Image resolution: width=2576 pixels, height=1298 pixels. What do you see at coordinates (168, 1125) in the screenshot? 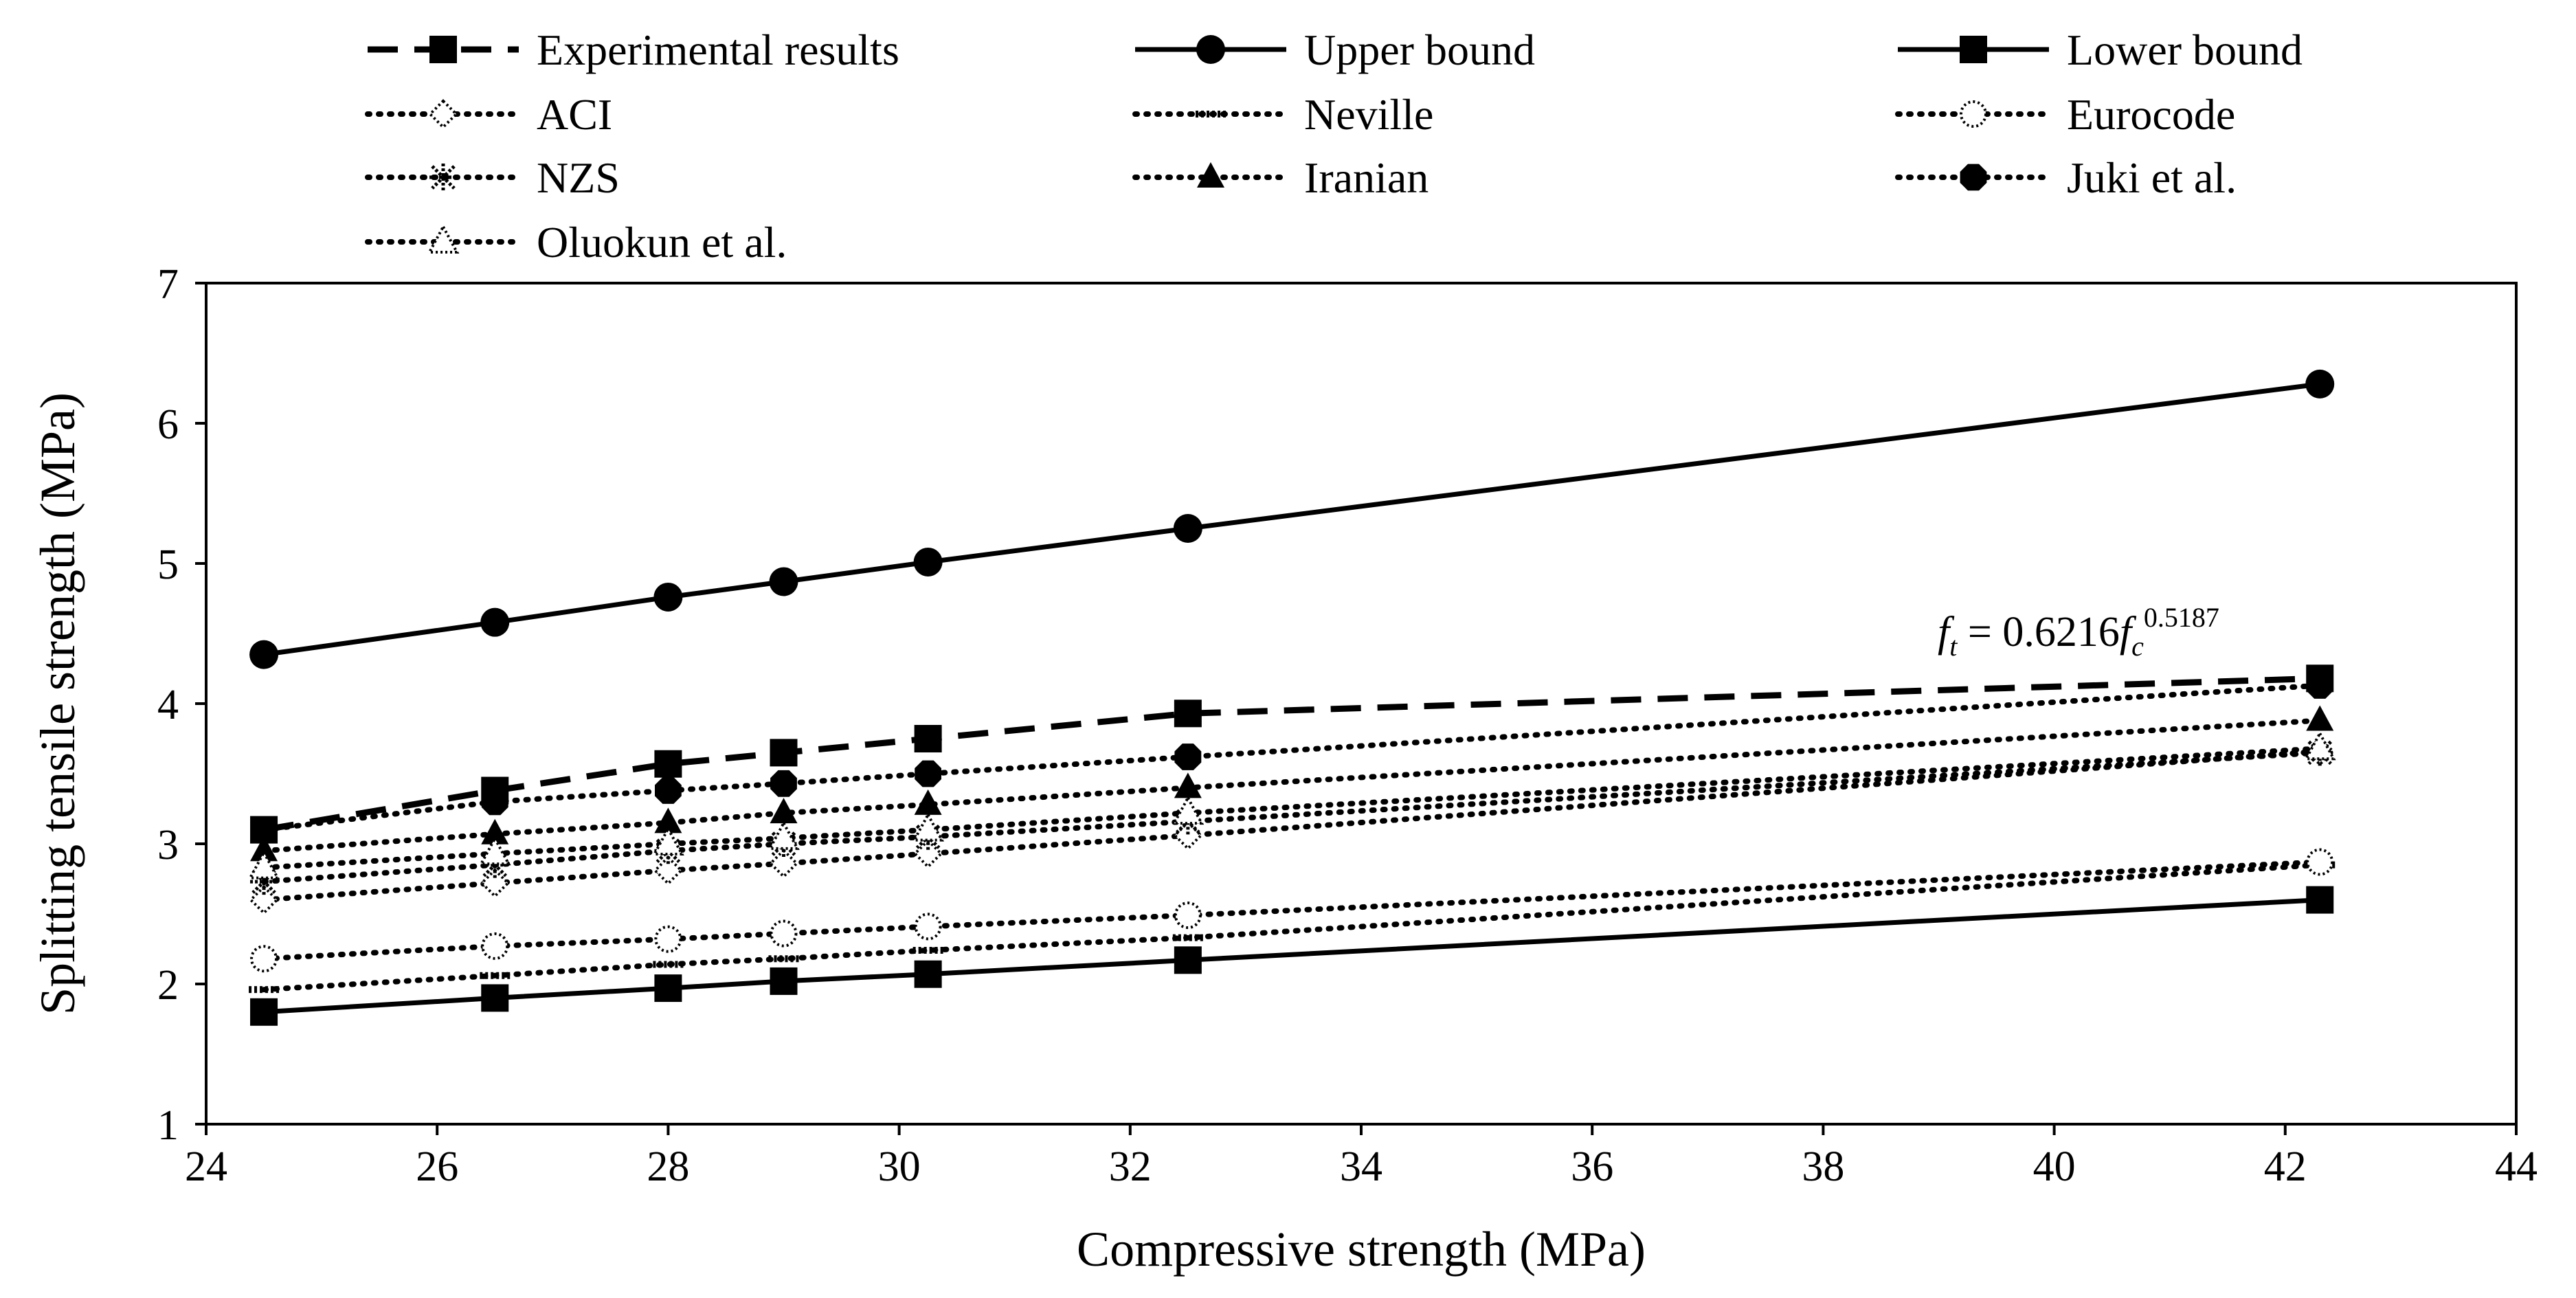
I see `y-tick-label: 1` at bounding box center [168, 1125].